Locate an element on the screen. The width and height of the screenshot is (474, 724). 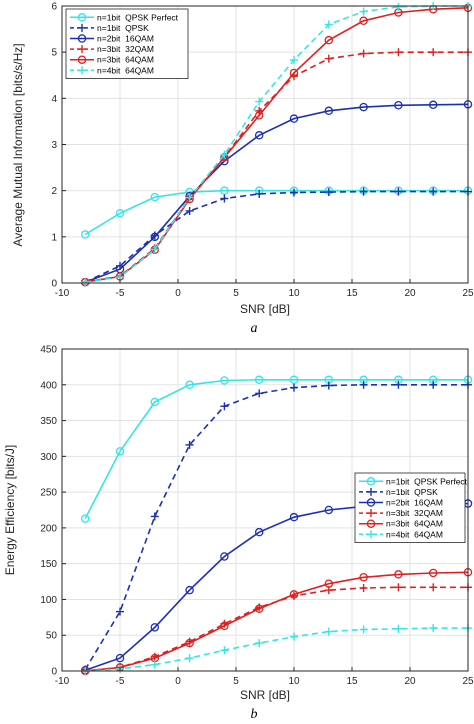
legend-label: n=4bit 64QAM is located at coordinates (125, 70).